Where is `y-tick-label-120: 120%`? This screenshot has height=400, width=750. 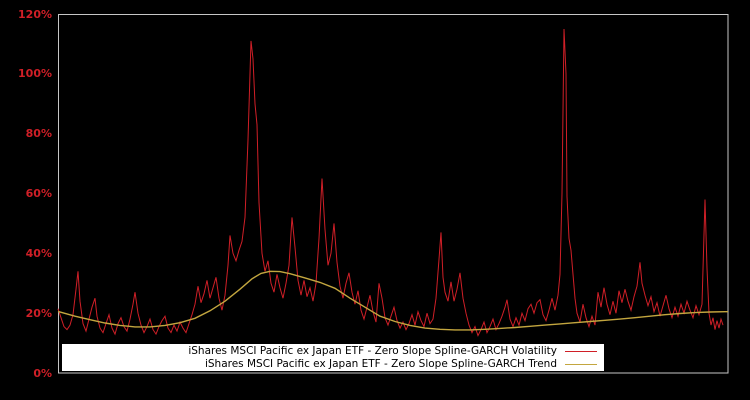 y-tick-label-120: 120% is located at coordinates (35, 14).